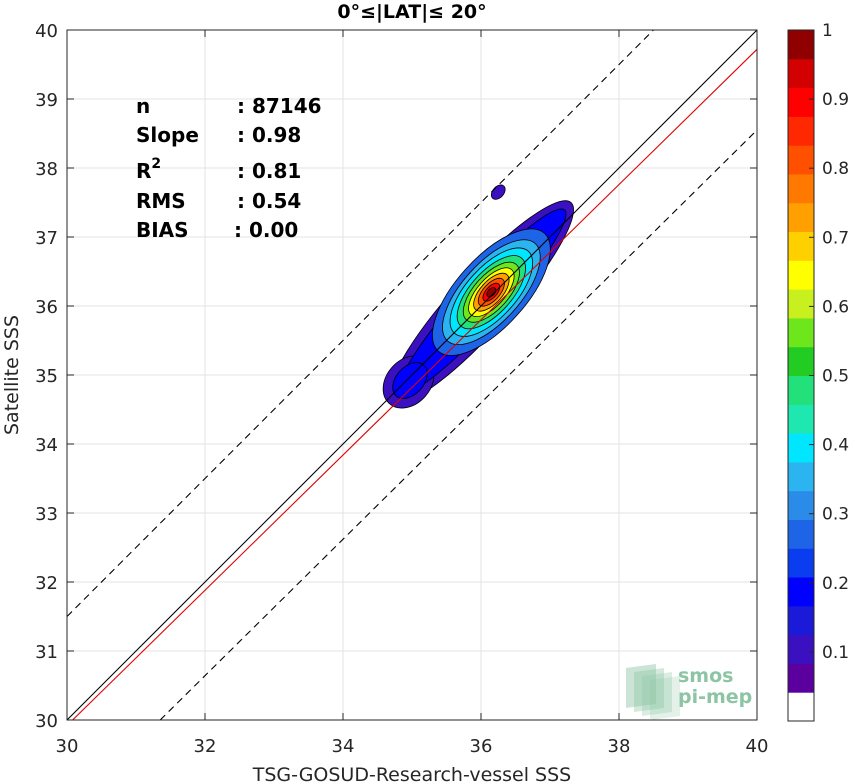 This screenshot has width=855, height=784. I want to click on colorbar-tick-label: 0.2, so click(835, 584).